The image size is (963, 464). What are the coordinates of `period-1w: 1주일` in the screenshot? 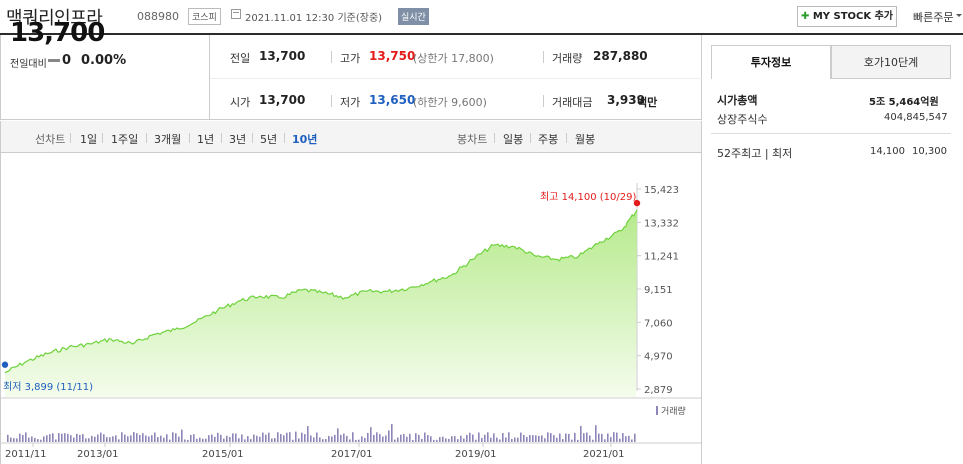 It's located at (125, 139).